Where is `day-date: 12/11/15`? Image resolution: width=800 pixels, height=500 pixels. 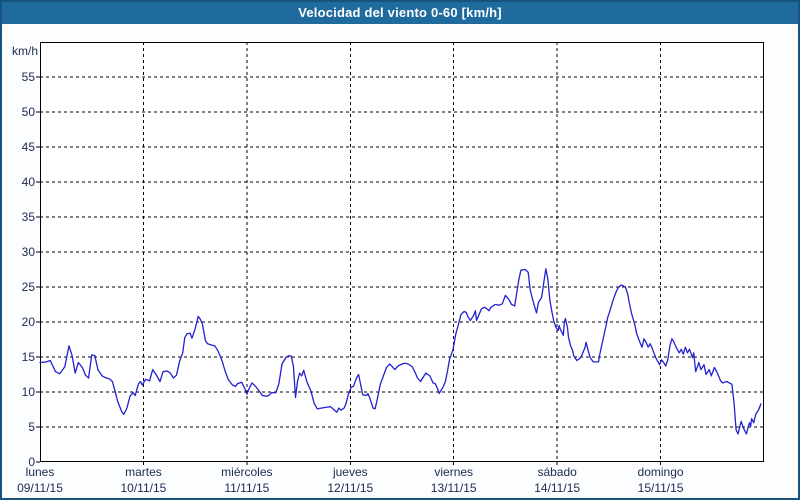 day-date: 12/11/15 is located at coordinates (350, 488).